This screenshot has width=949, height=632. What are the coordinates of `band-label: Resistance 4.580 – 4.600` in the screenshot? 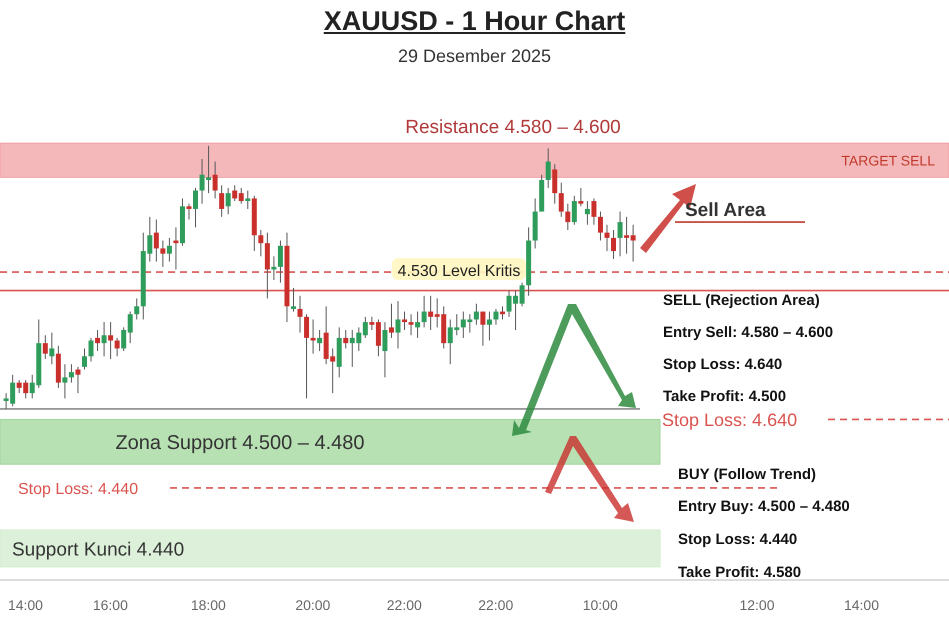 It's located at (513, 127).